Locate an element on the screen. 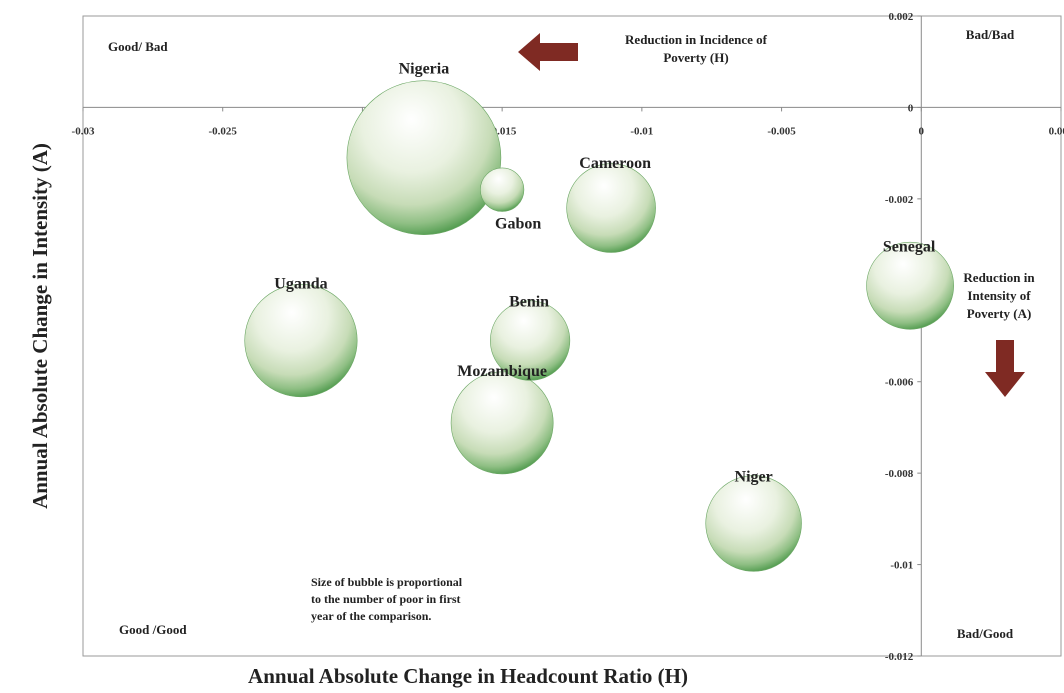  a-arrow-text: Poverty (A) is located at coordinates (999, 313).